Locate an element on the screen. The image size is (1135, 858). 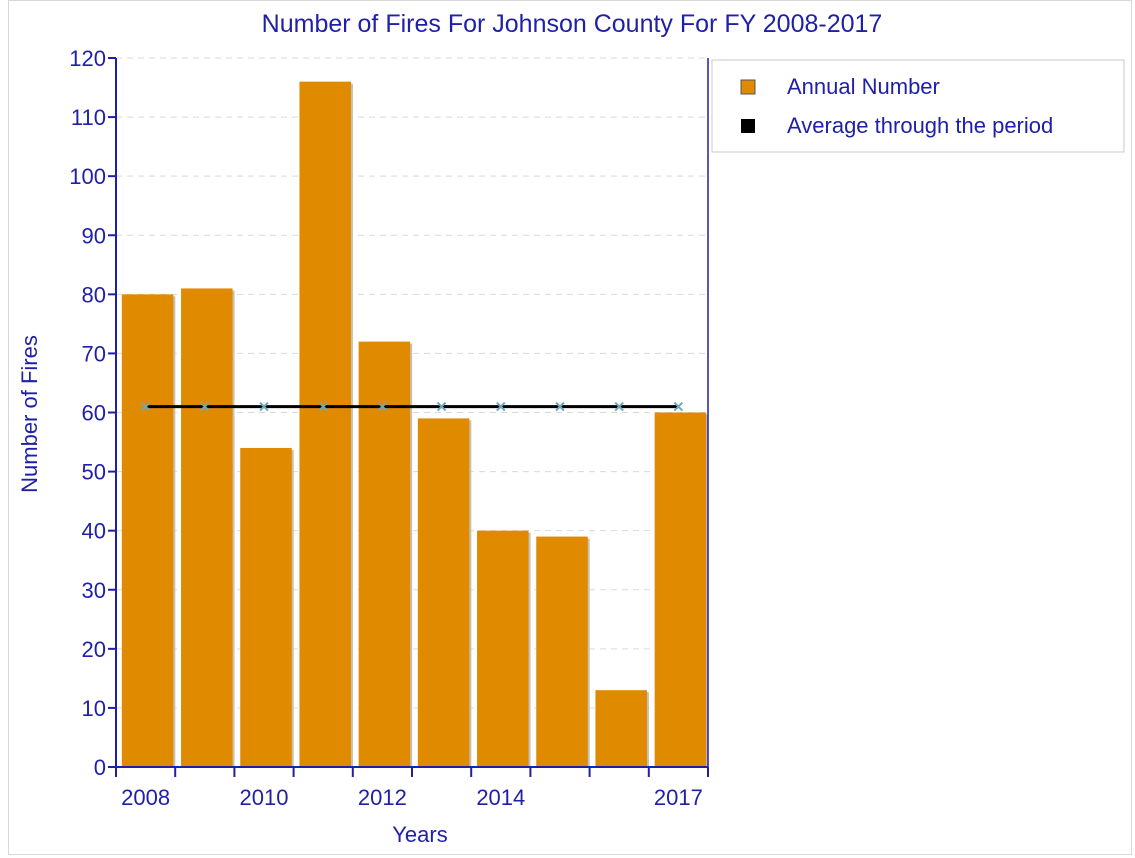
y-tick-label: 0 is located at coordinates (100, 767).